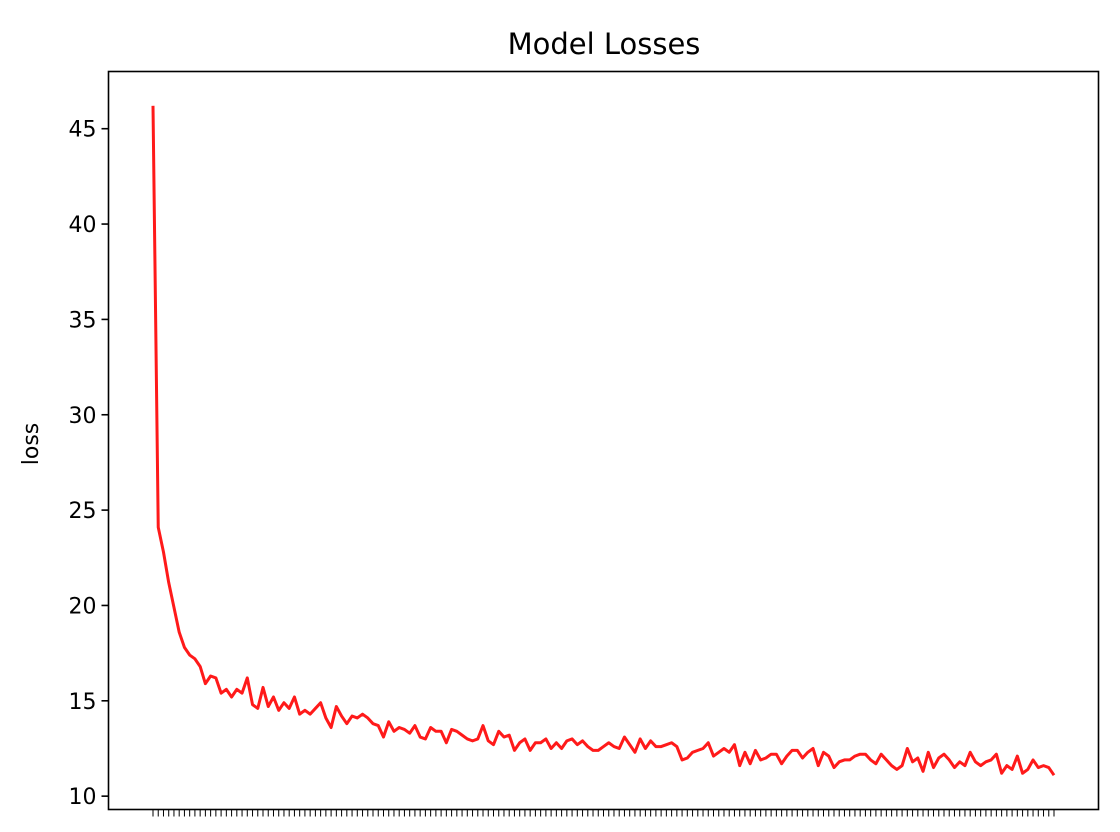 The image size is (1120, 832). What do you see at coordinates (83, 130) in the screenshot?
I see `y-tick-label: 45` at bounding box center [83, 130].